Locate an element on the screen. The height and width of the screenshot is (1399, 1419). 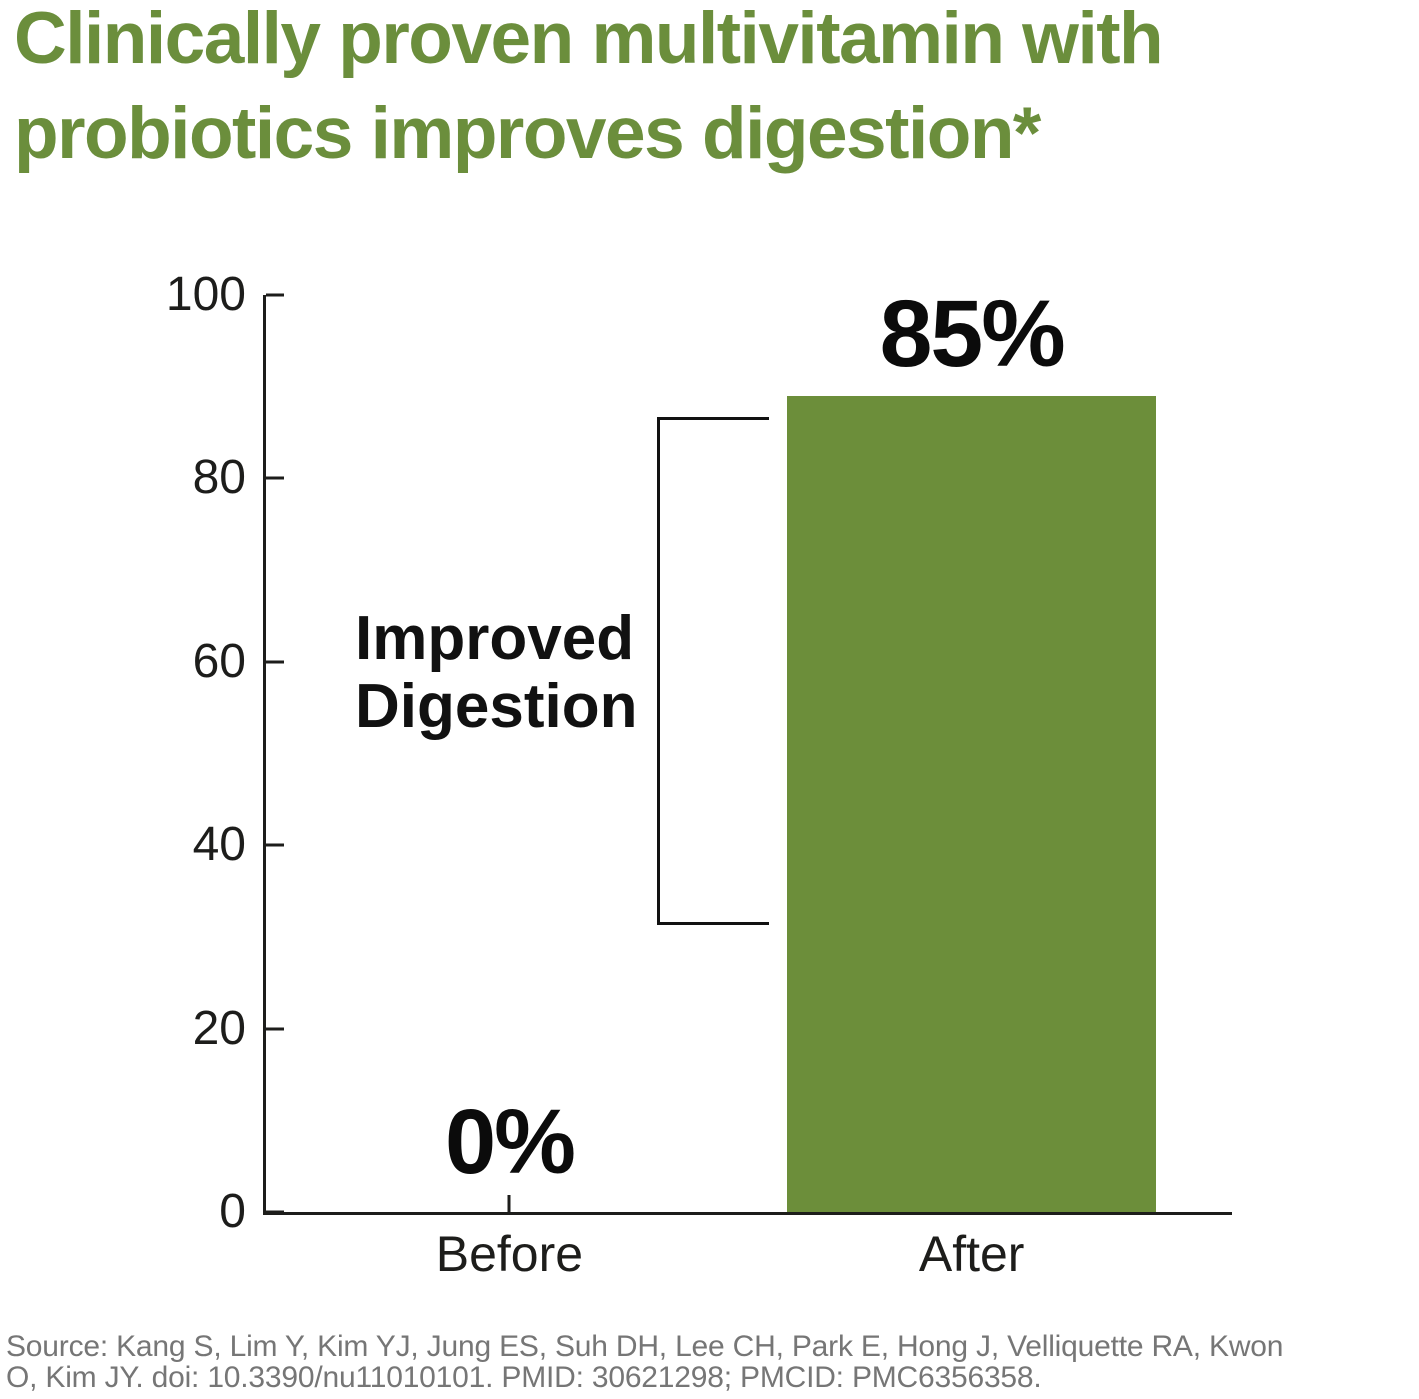
y-tick-label: 40 is located at coordinates (219, 845).